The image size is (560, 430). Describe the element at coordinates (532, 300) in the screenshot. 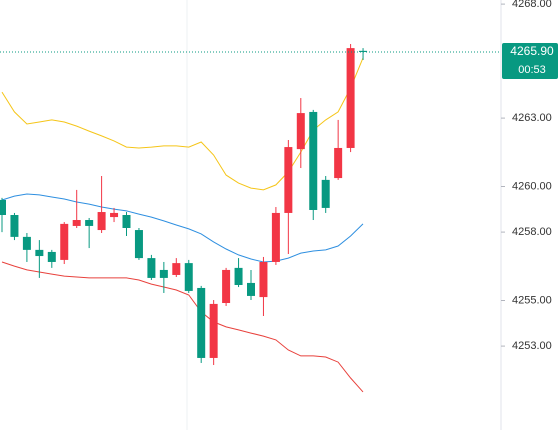

I see `y-tick-label: 4255.00` at that location.